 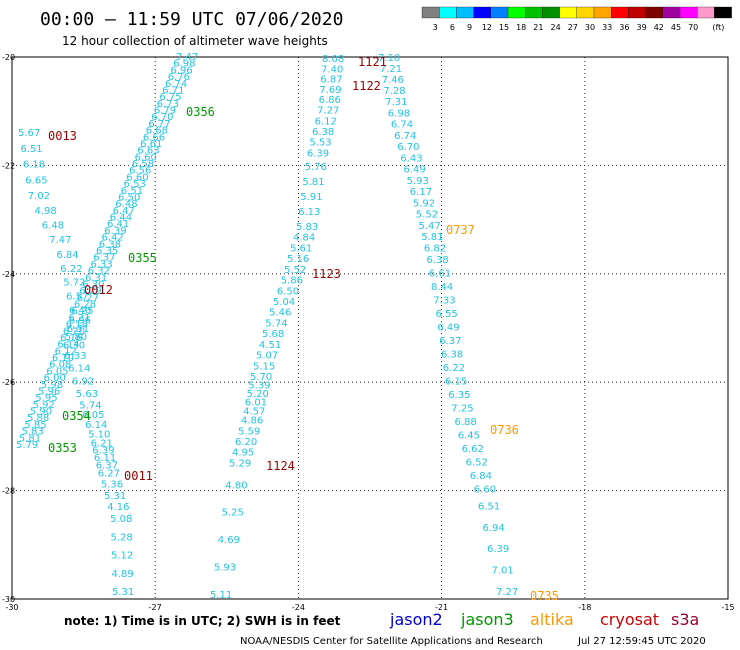 I want to click on wave-height-label: 7.46, so click(x=393, y=80).